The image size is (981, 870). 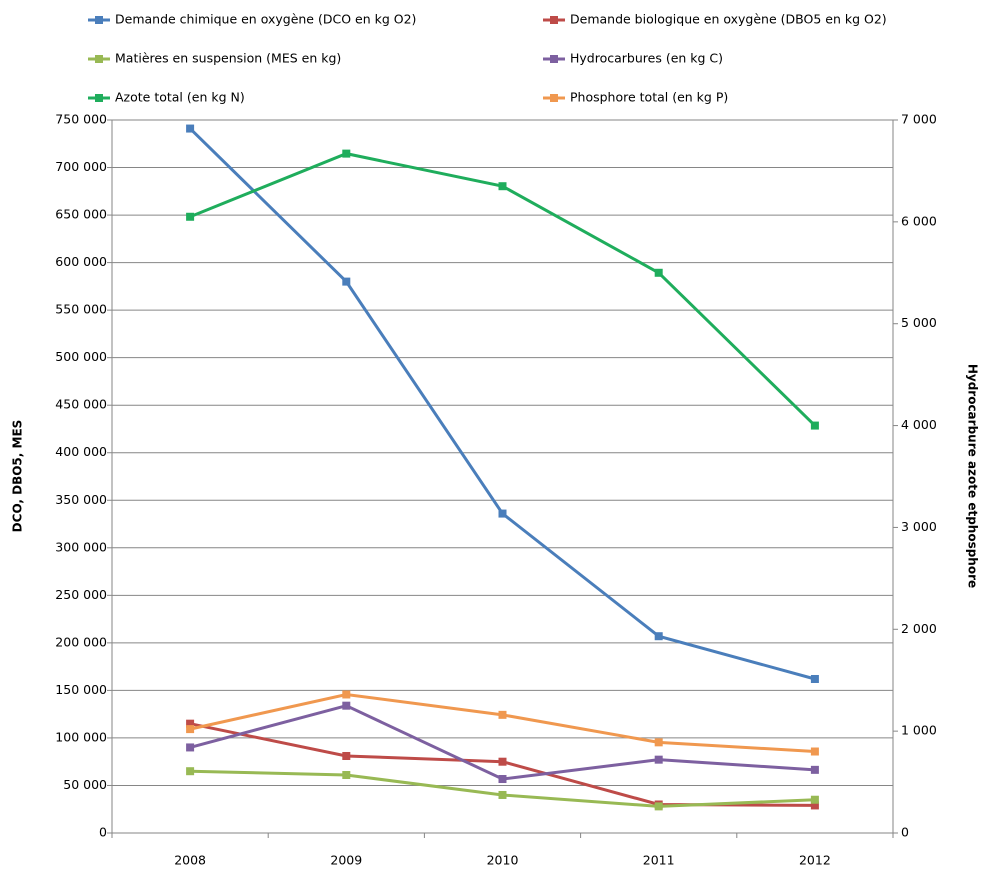 I want to click on y-tick-label: 450 000, so click(x=81, y=404).